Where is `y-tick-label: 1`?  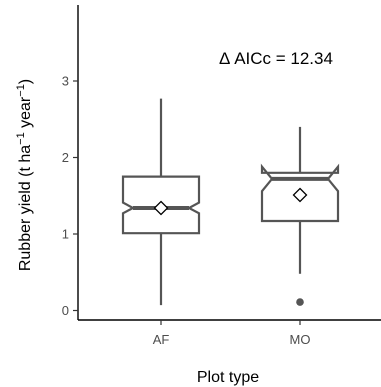
y-tick-label: 1 is located at coordinates (65, 234).